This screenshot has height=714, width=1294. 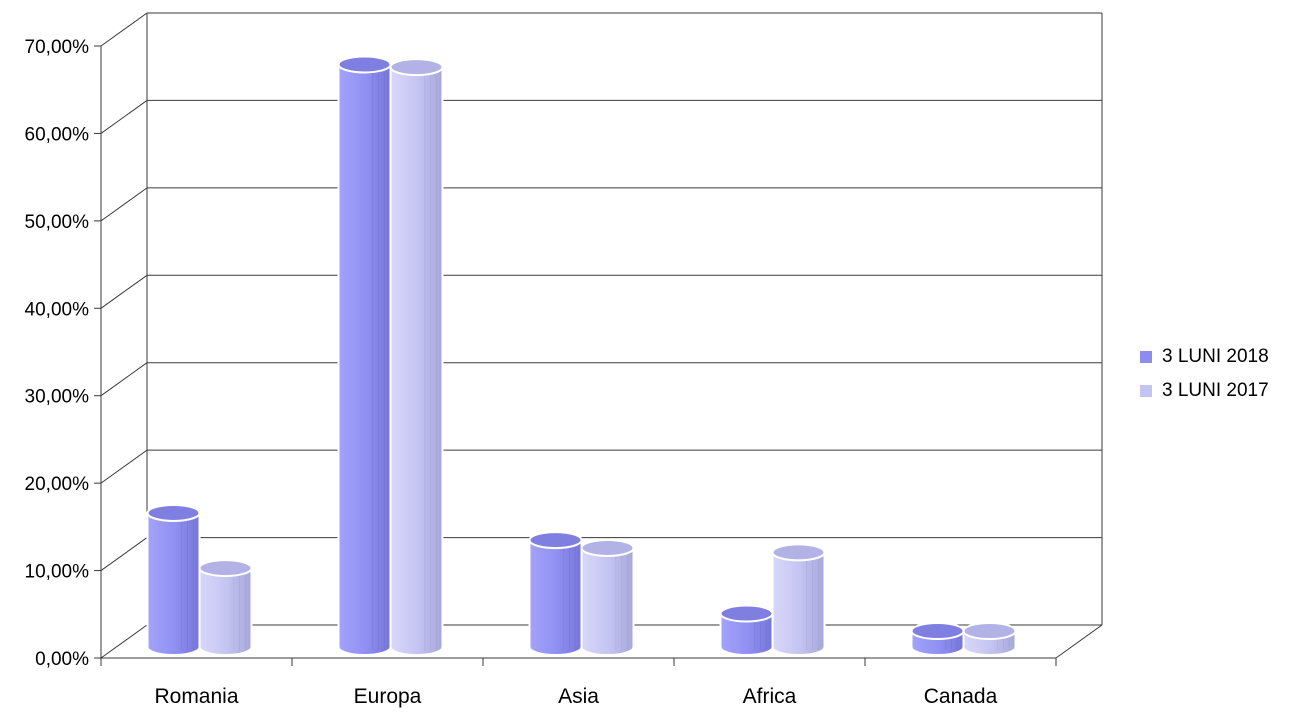 I want to click on y-tick-label: 70,00%, so click(x=57, y=47).